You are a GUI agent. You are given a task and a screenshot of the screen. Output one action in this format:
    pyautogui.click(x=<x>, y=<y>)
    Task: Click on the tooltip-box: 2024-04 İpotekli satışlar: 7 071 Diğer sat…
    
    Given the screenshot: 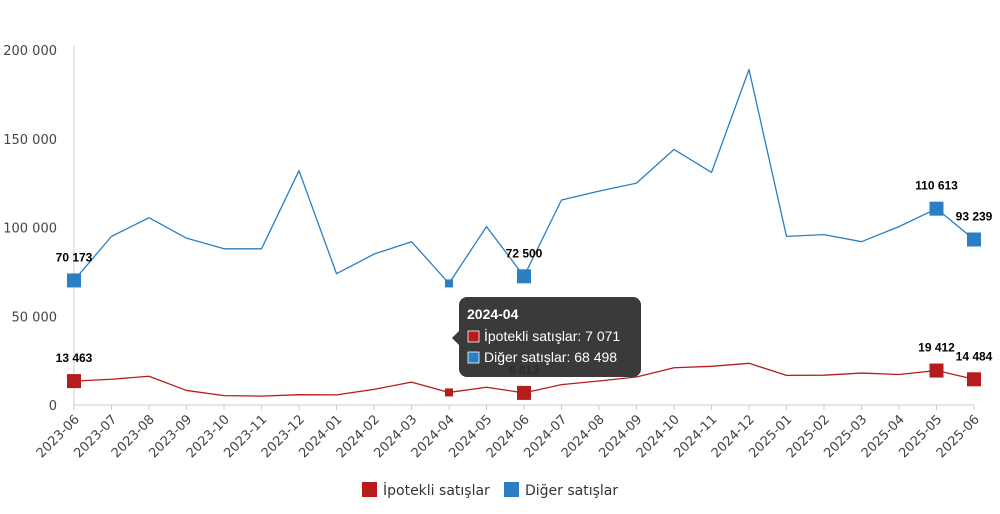 What is the action you would take?
    pyautogui.click(x=546, y=337)
    